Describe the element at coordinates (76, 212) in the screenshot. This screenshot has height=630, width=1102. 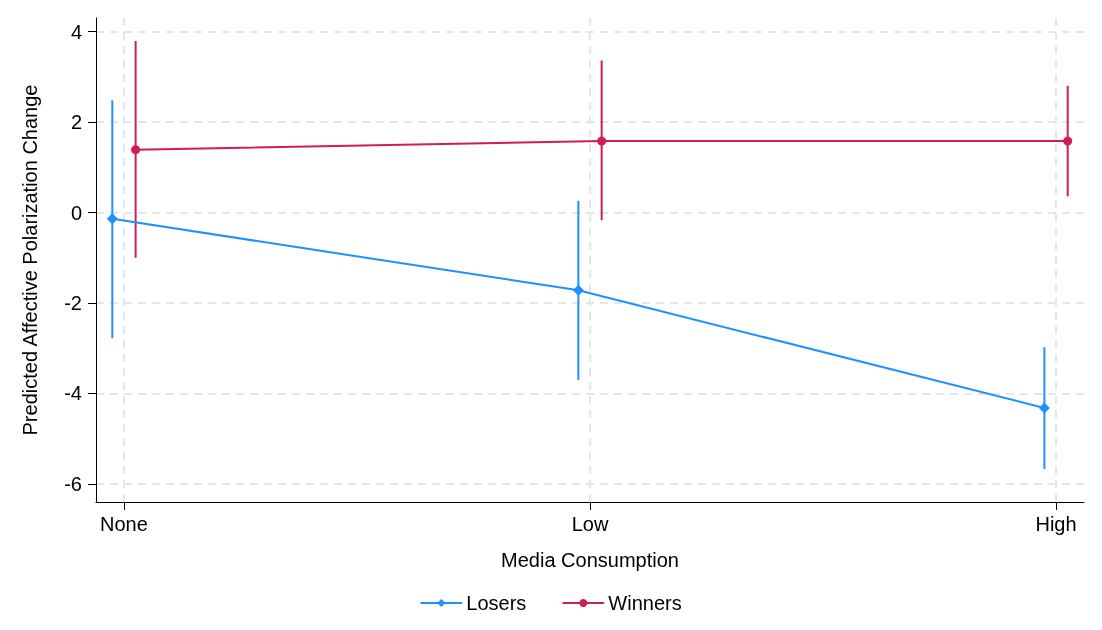
I see `y-tick-label: 0` at that location.